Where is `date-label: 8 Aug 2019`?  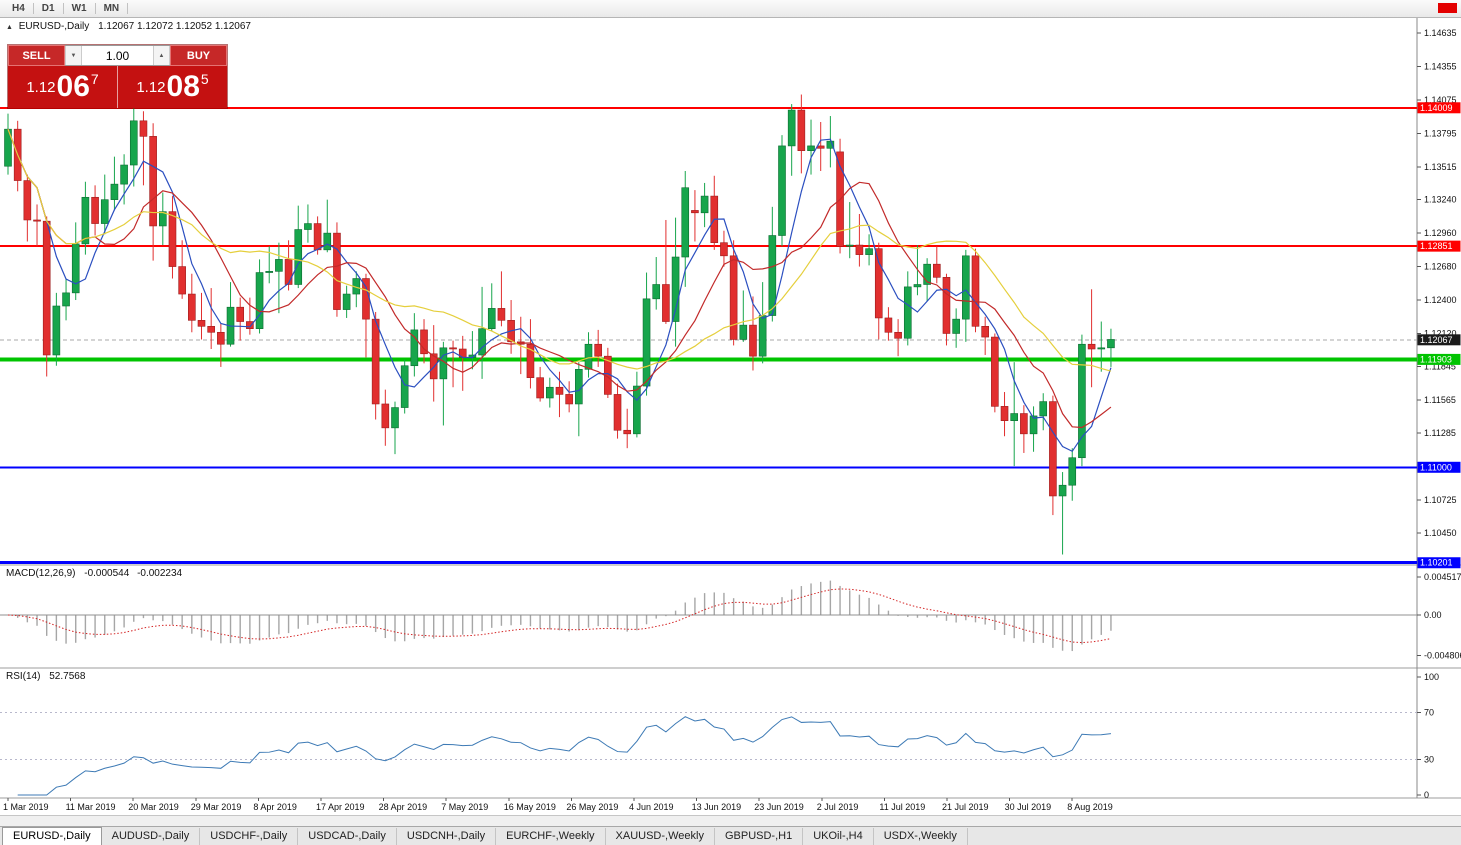 date-label: 8 Aug 2019 is located at coordinates (1090, 807).